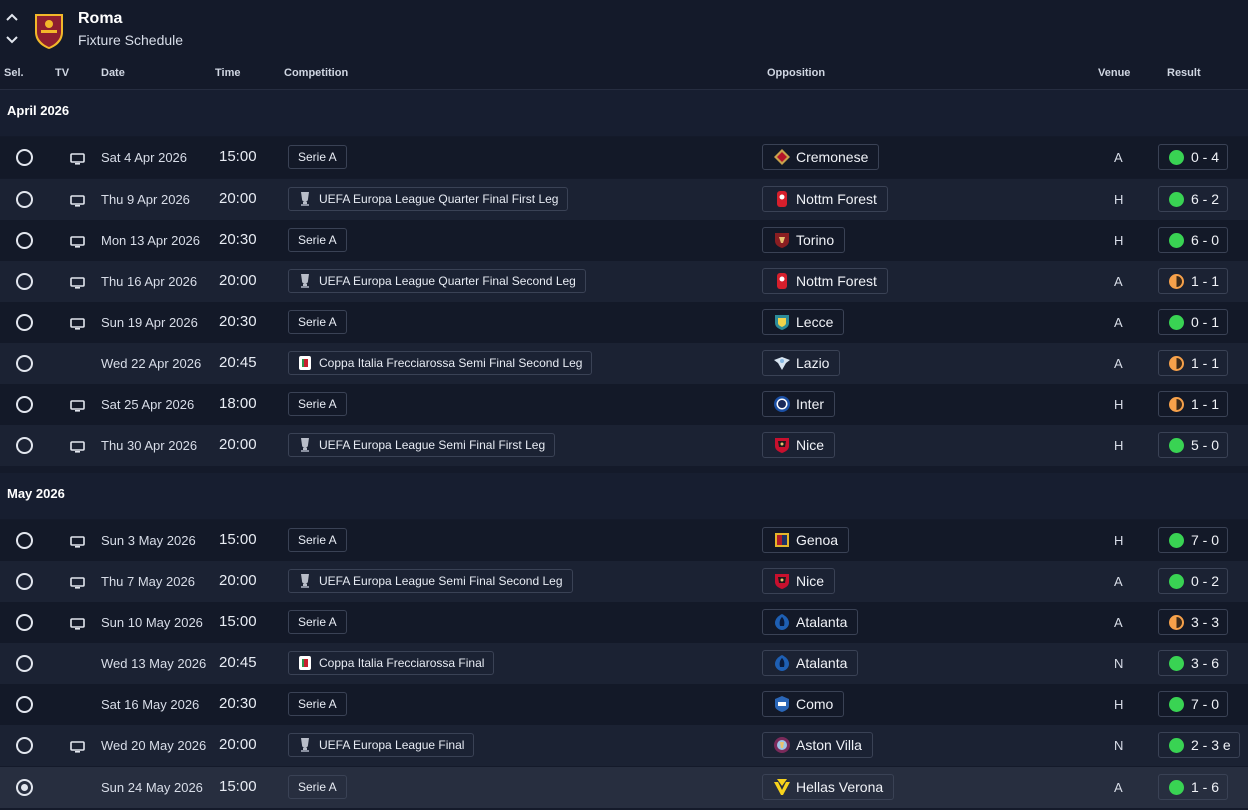  What do you see at coordinates (1118, 787) in the screenshot?
I see `venue: A` at bounding box center [1118, 787].